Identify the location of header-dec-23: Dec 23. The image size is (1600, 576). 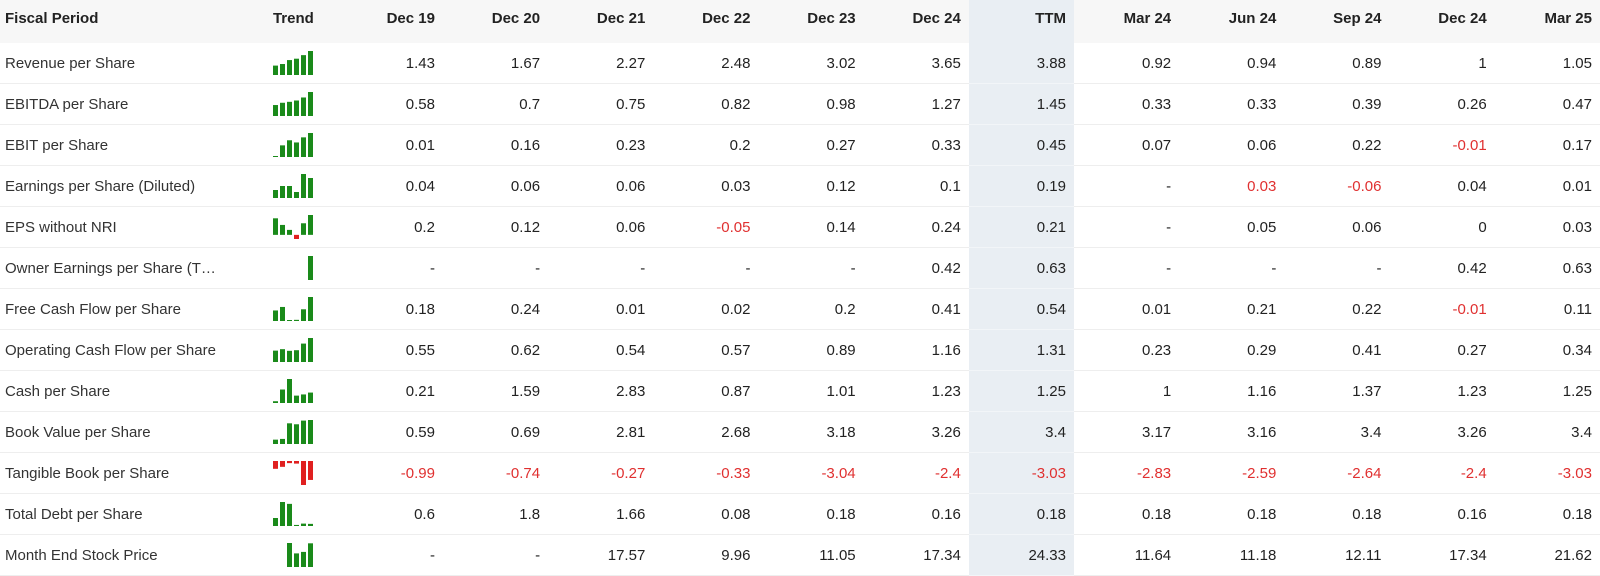
(811, 21).